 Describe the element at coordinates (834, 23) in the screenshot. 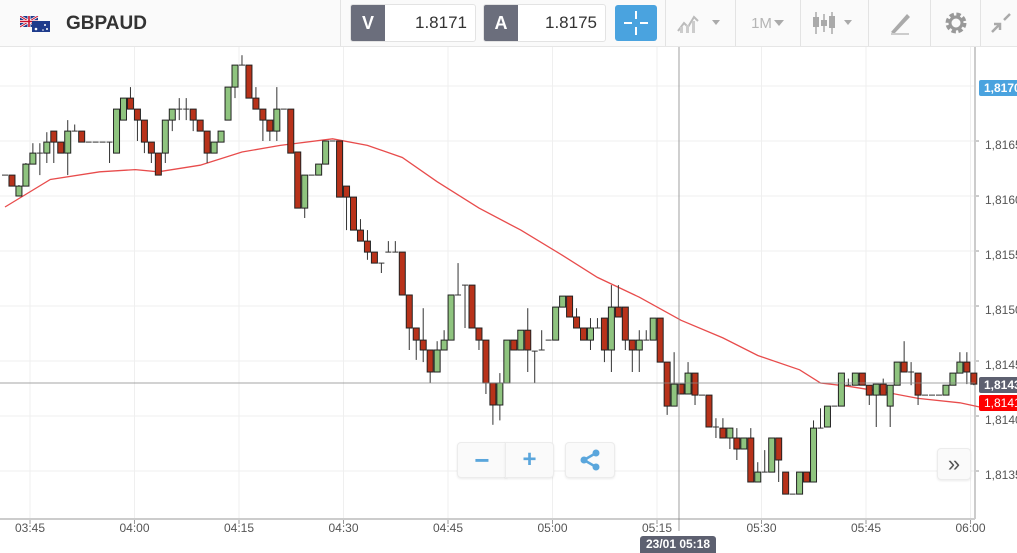

I see `candlestick-button` at that location.